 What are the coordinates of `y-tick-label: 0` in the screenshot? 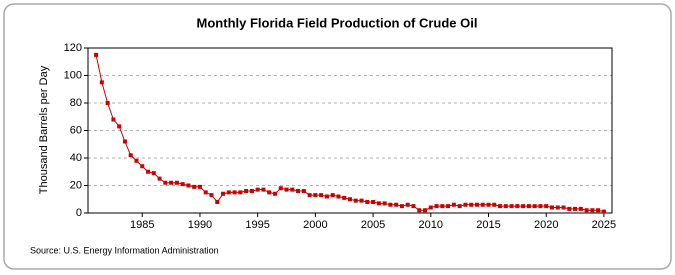 It's located at (79, 213).